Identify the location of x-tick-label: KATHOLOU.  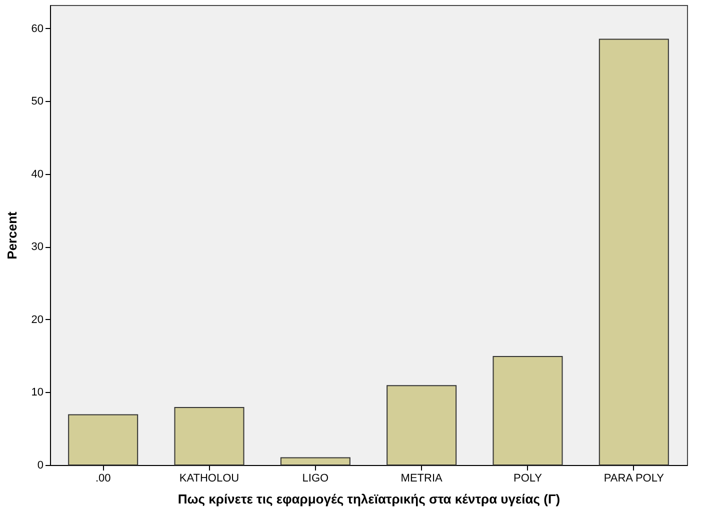
(209, 478).